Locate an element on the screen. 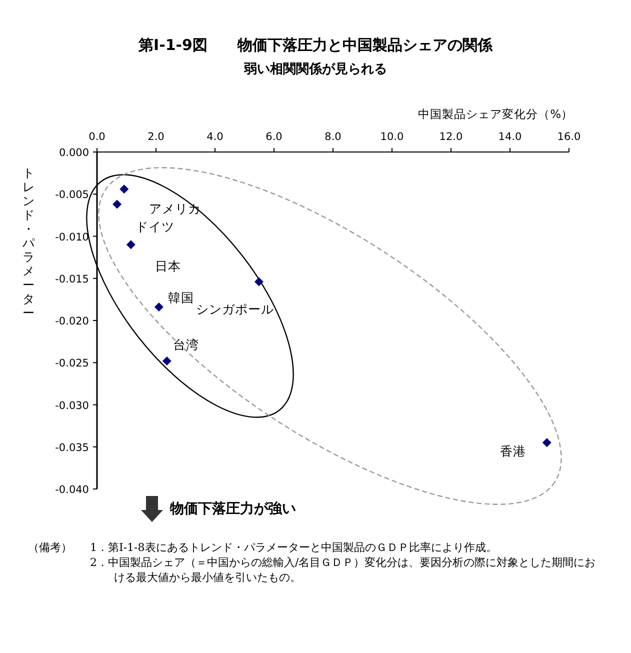 This screenshot has width=631, height=653. x-tick-label: 4.0 is located at coordinates (215, 137).